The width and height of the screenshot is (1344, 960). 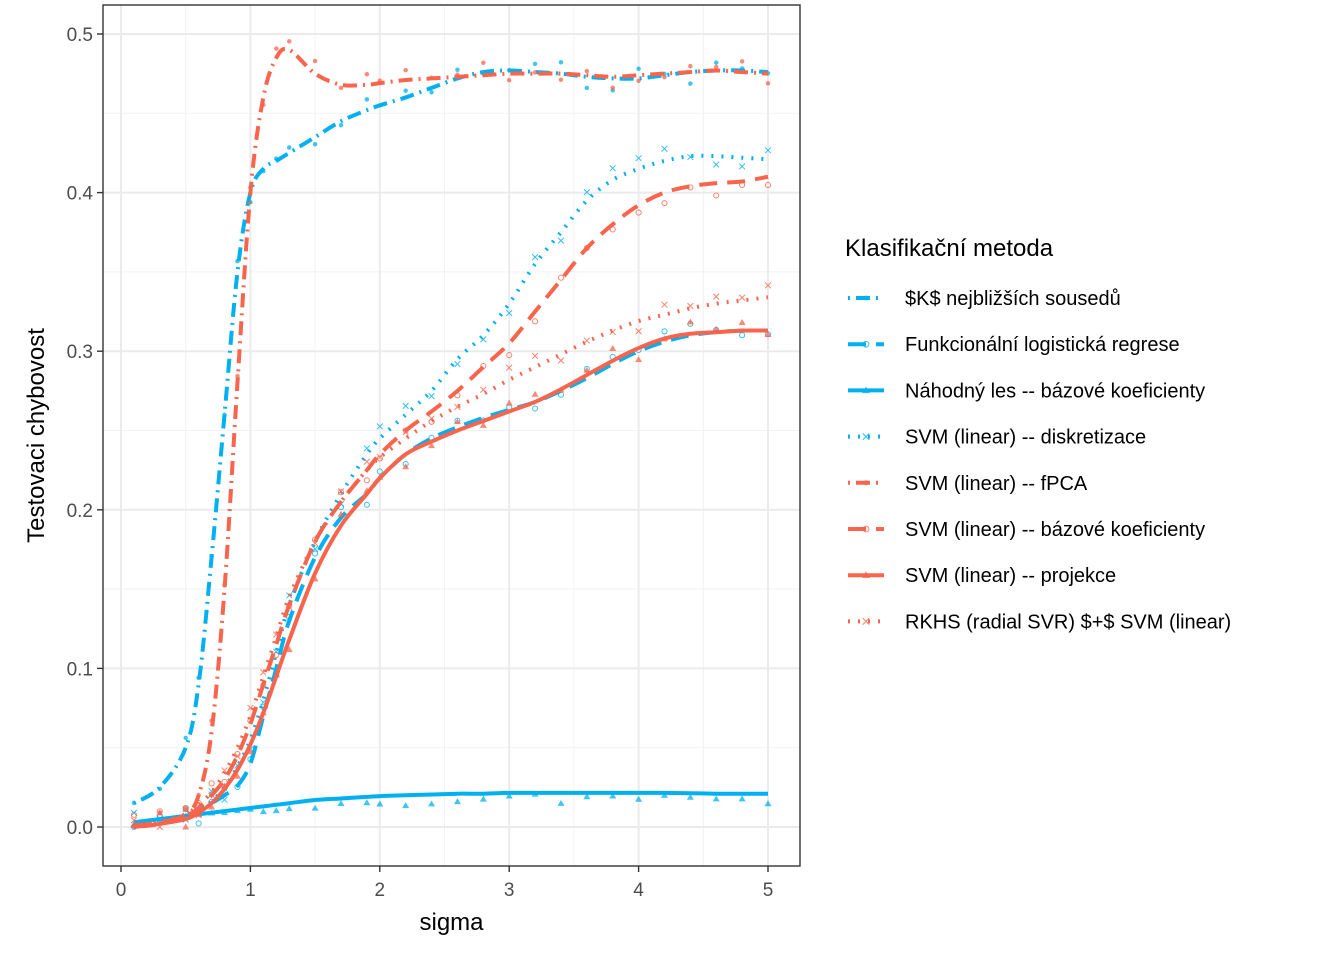 I want to click on legend-label: SVM (linear) -- diskretizace, so click(x=1025, y=438).